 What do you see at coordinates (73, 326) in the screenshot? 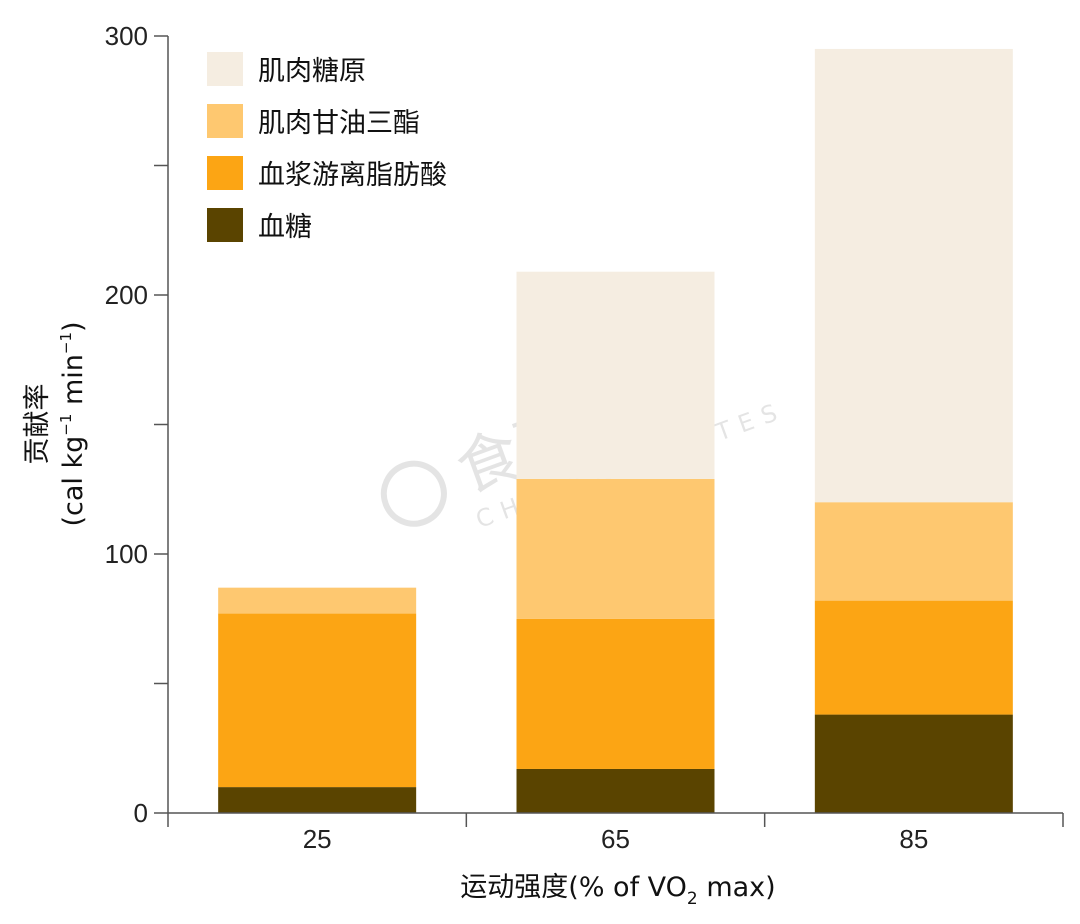
I see `y-unit-end: )` at bounding box center [73, 326].